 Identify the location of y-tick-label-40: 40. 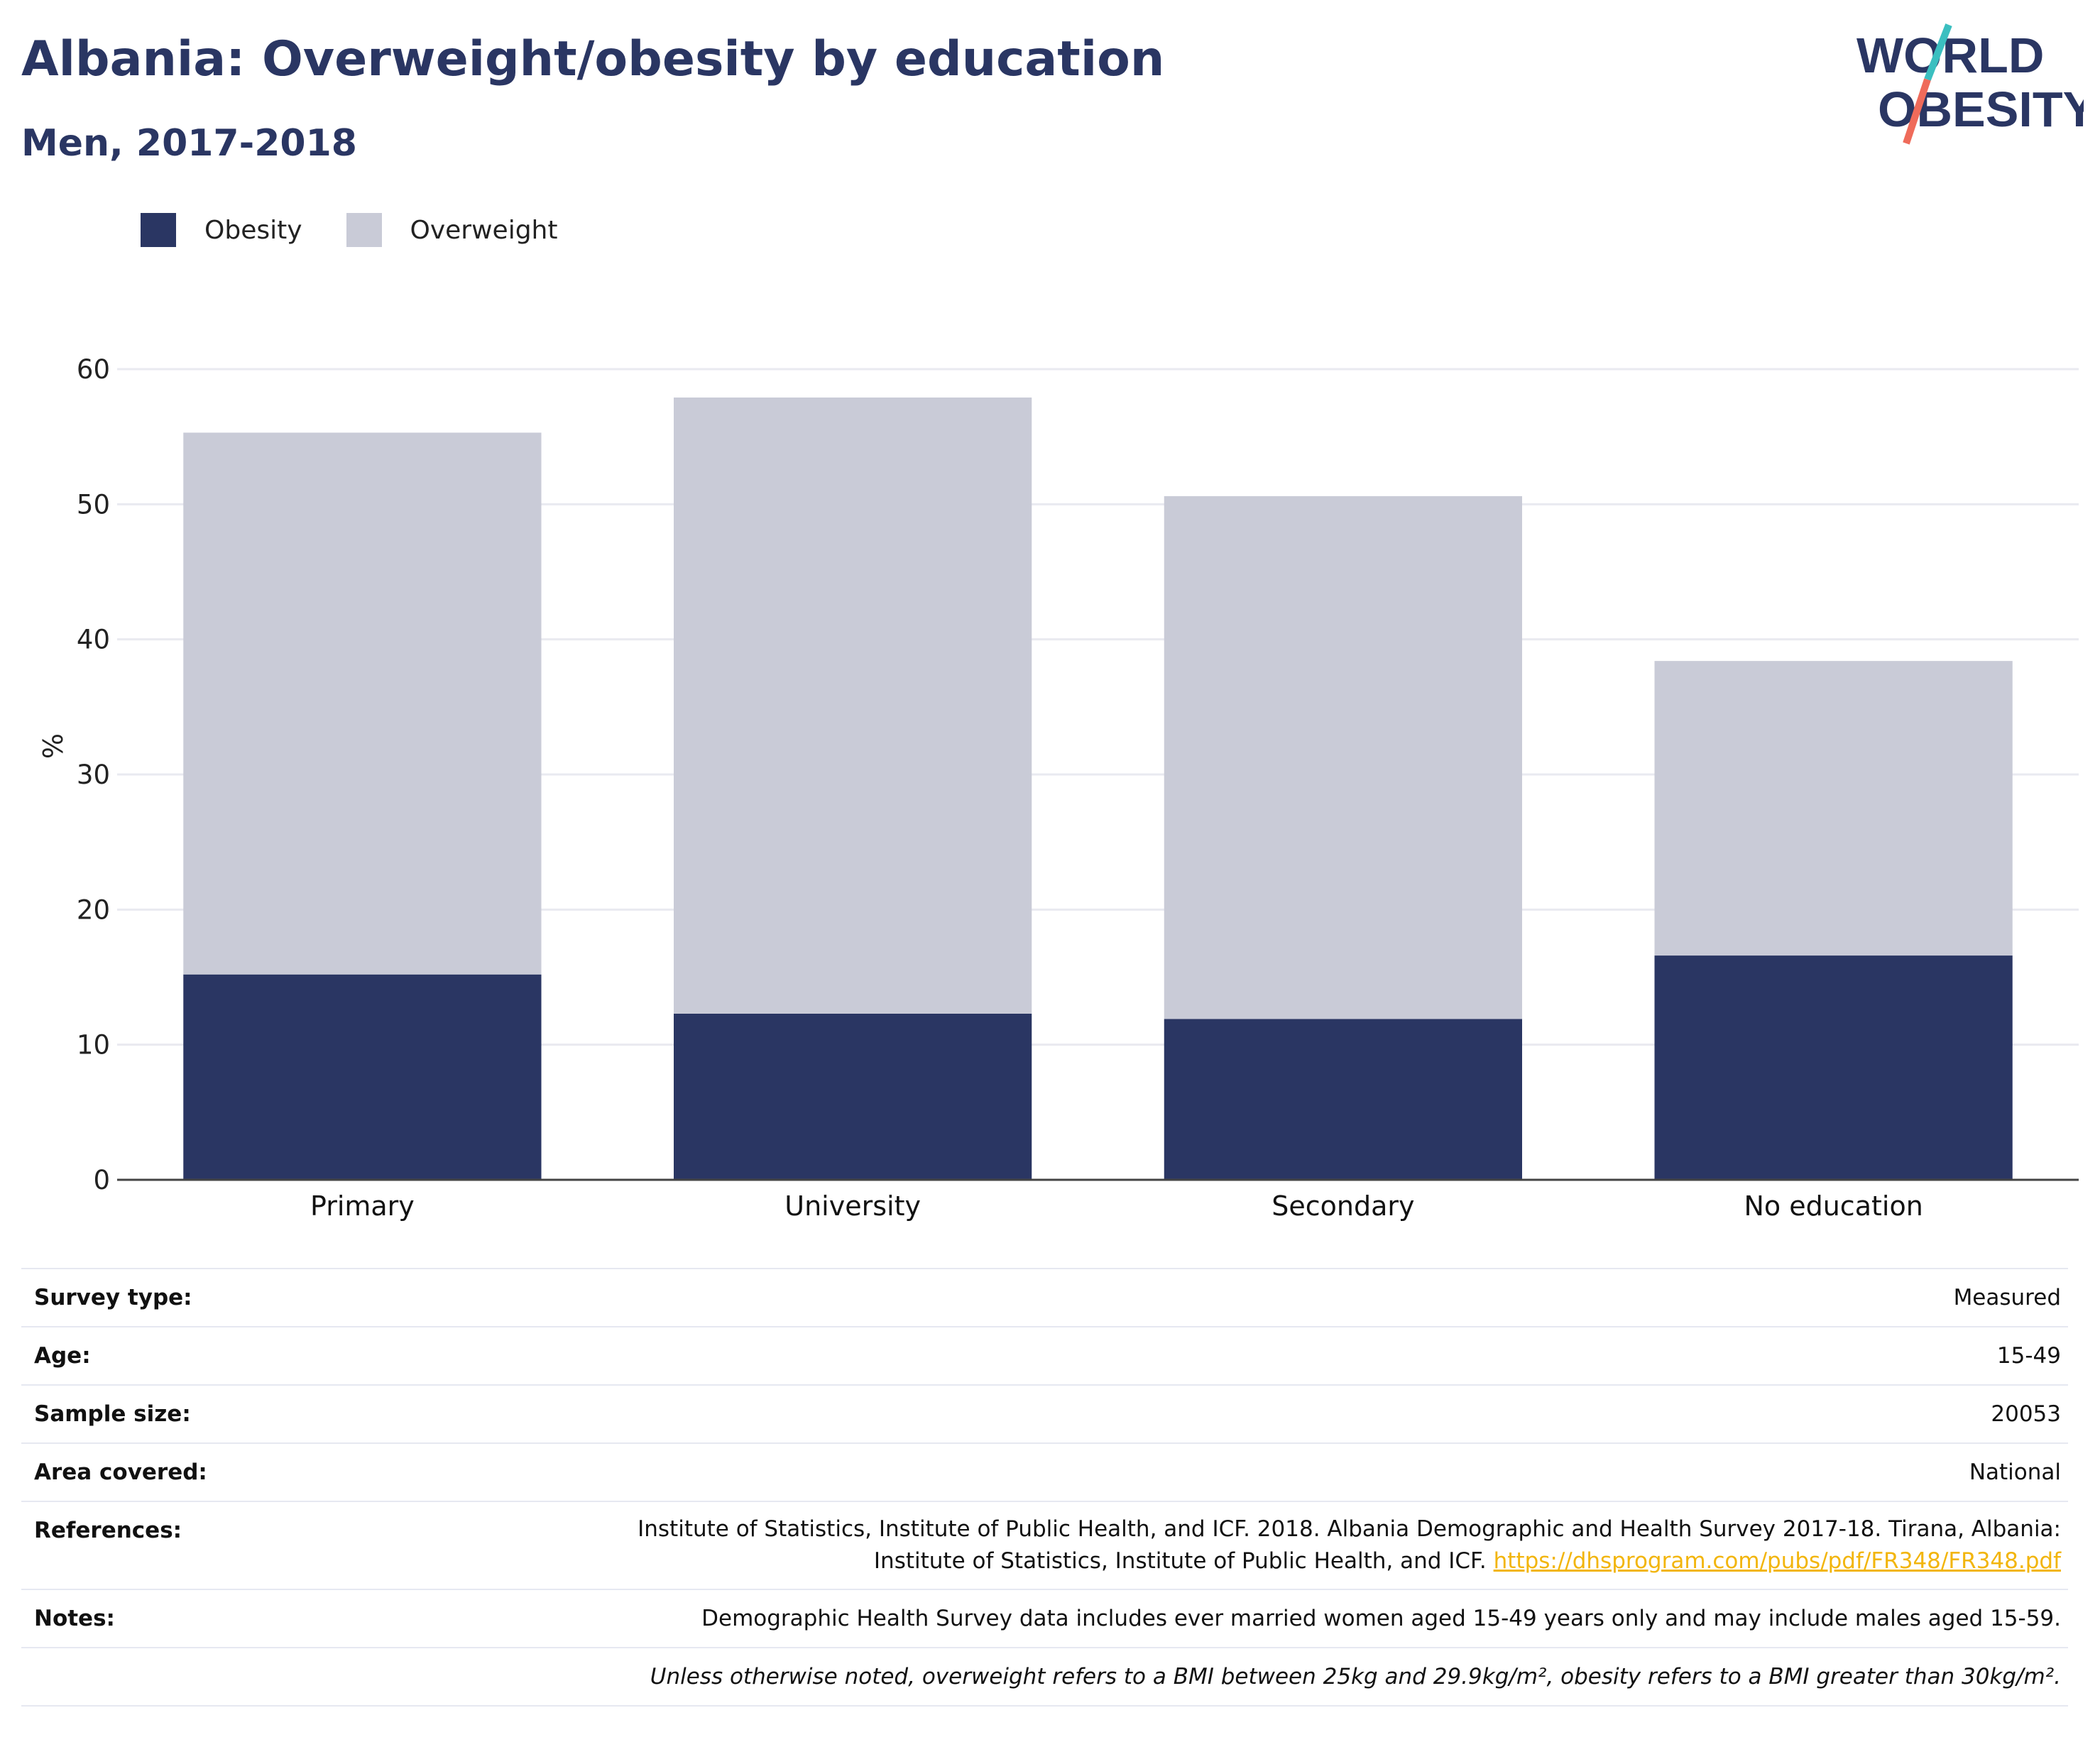
(93, 640).